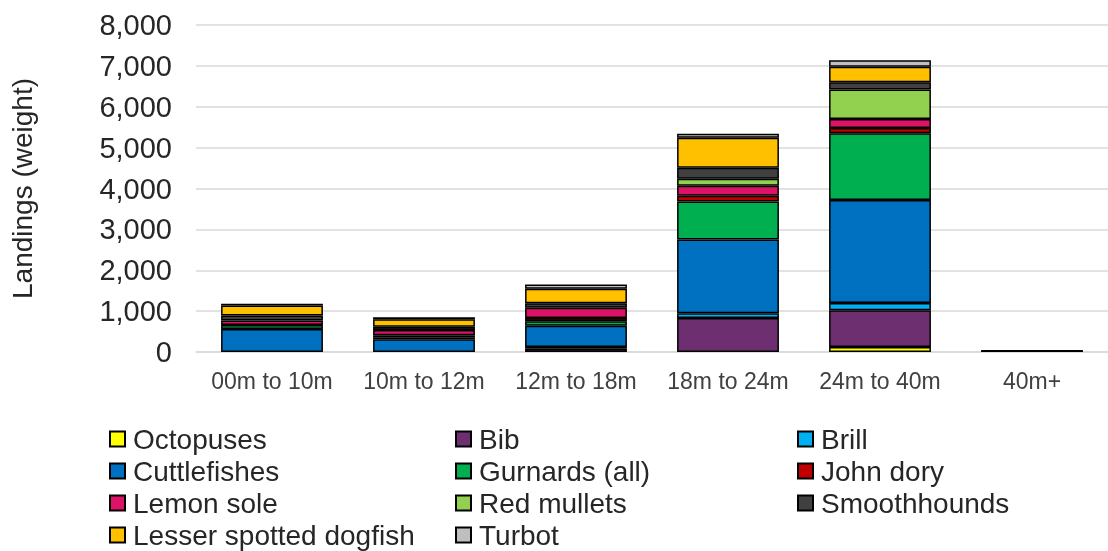 Image resolution: width=1108 pixels, height=551 pixels. I want to click on x-tick-label: 00m to 10m, so click(272, 380).